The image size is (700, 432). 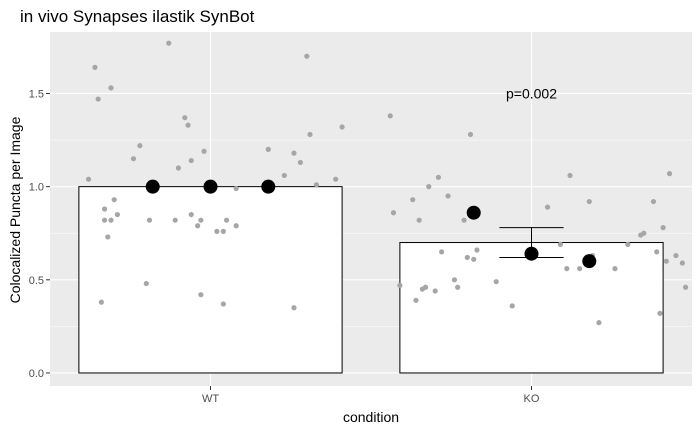 What do you see at coordinates (15, 209) in the screenshot?
I see `y-axis-title: Colocalized Puncta per Image` at bounding box center [15, 209].